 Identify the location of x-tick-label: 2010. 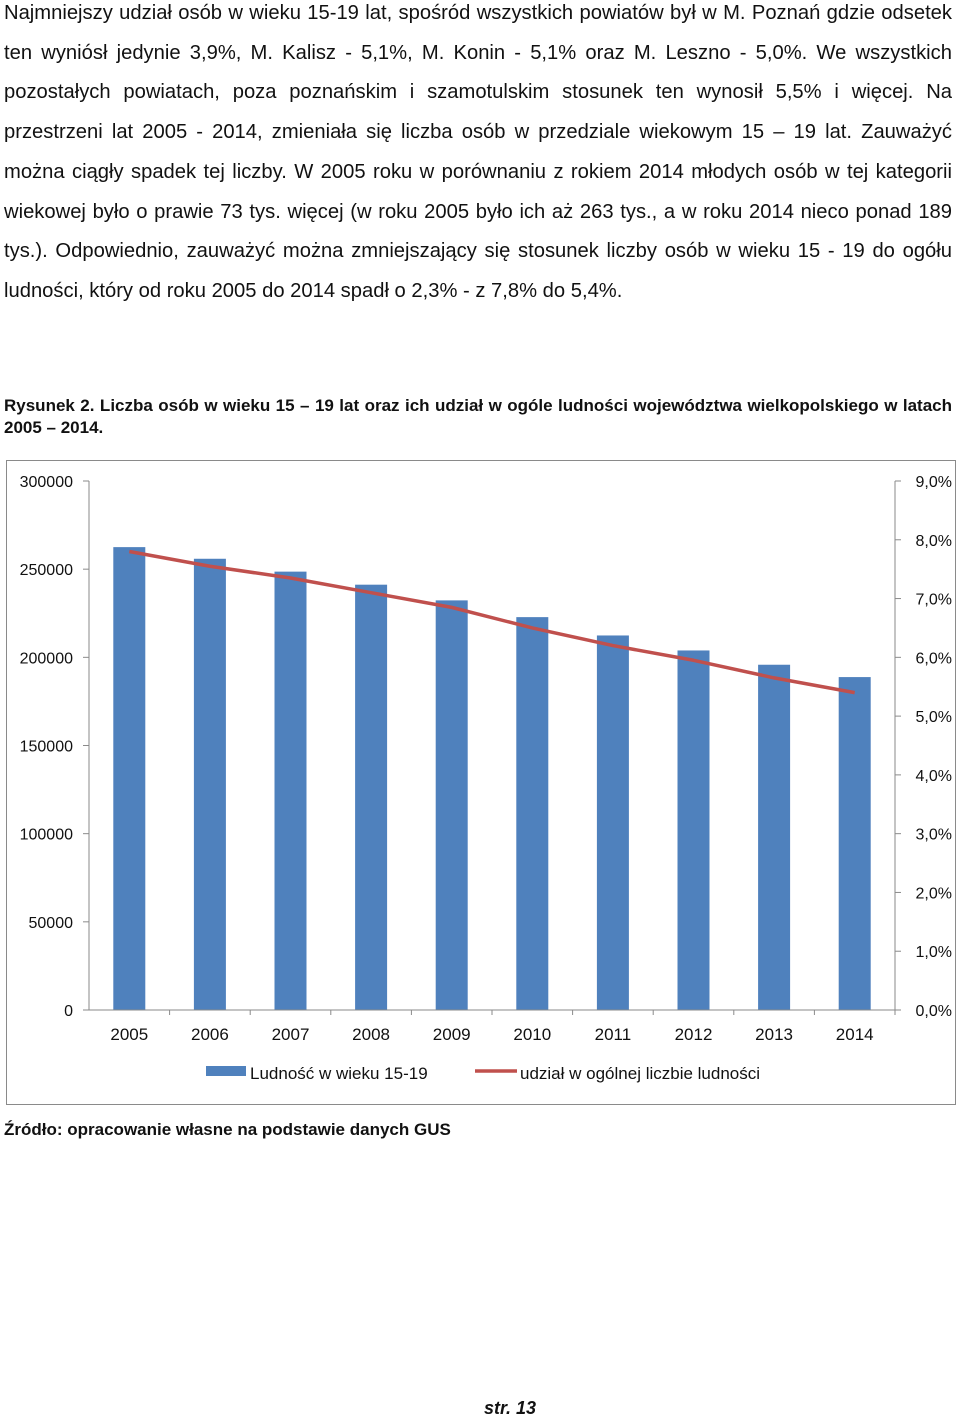
(532, 1034).